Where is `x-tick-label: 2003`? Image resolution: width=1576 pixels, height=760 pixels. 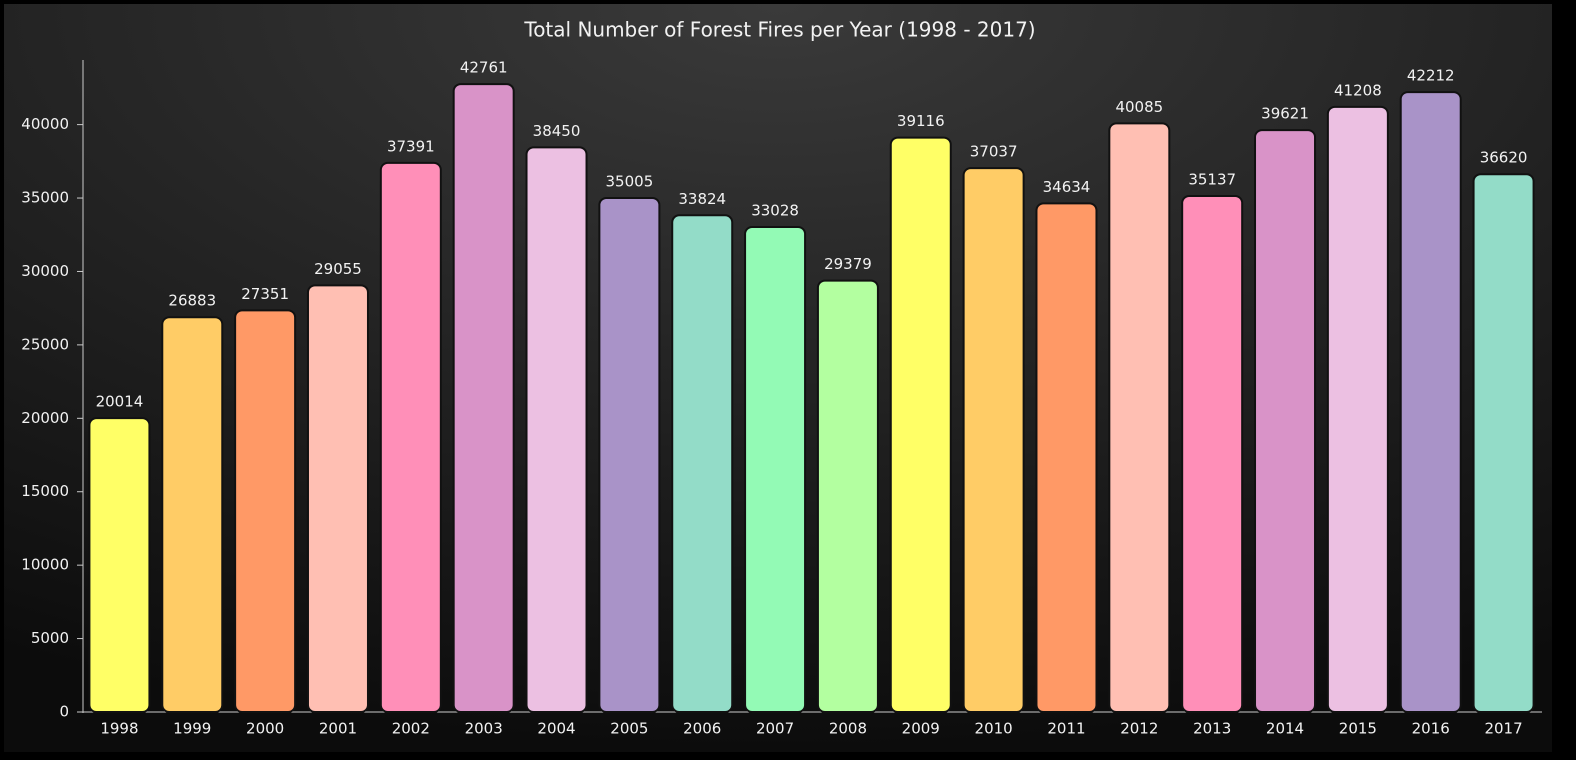 x-tick-label: 2003 is located at coordinates (484, 729).